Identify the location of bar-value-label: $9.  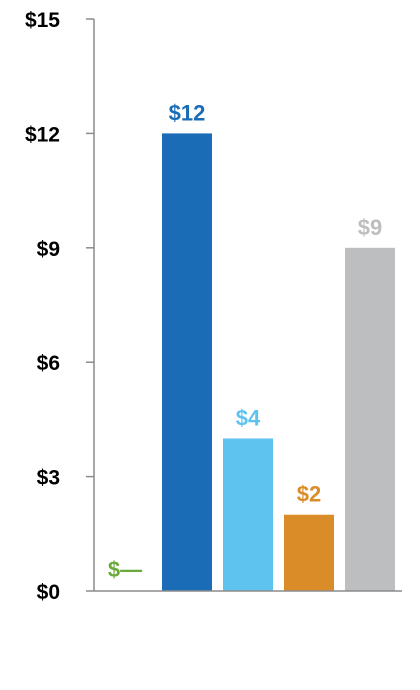
(370, 227).